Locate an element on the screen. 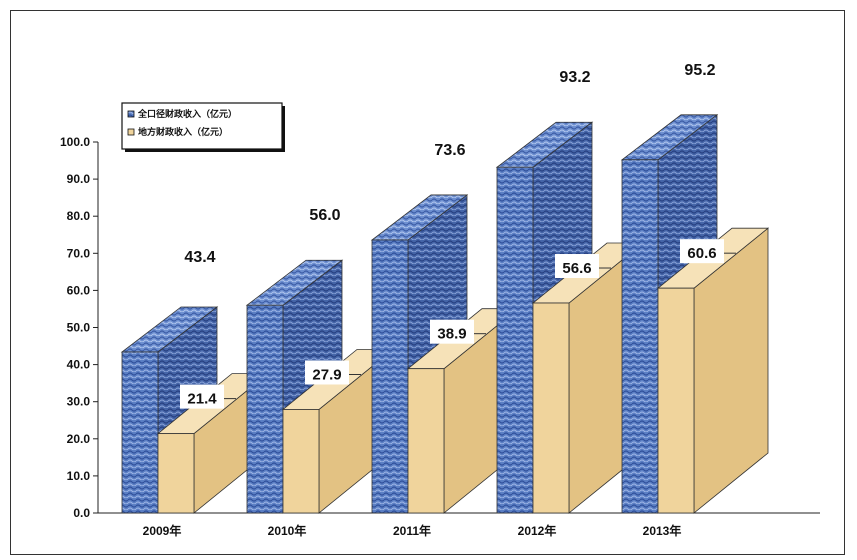 This screenshot has width=857, height=560. legend: 全口径财政收入（亿元） 地方财政收入（亿元） is located at coordinates (203, 127).